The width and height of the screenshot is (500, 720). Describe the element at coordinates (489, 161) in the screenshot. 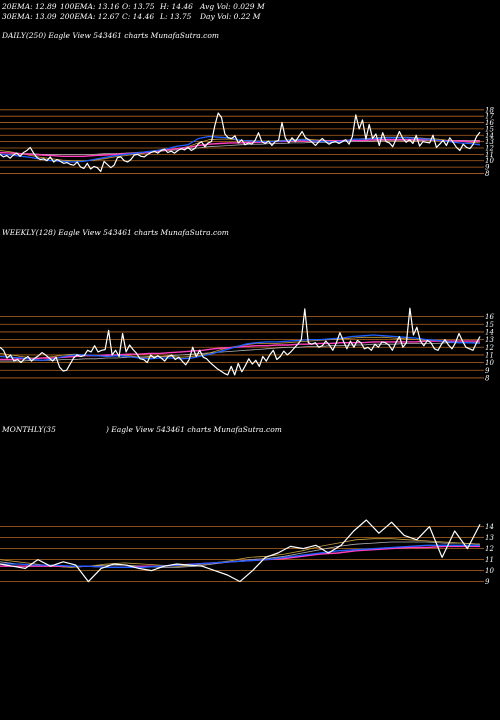

I see `daily-ytick-label: 10` at that location.